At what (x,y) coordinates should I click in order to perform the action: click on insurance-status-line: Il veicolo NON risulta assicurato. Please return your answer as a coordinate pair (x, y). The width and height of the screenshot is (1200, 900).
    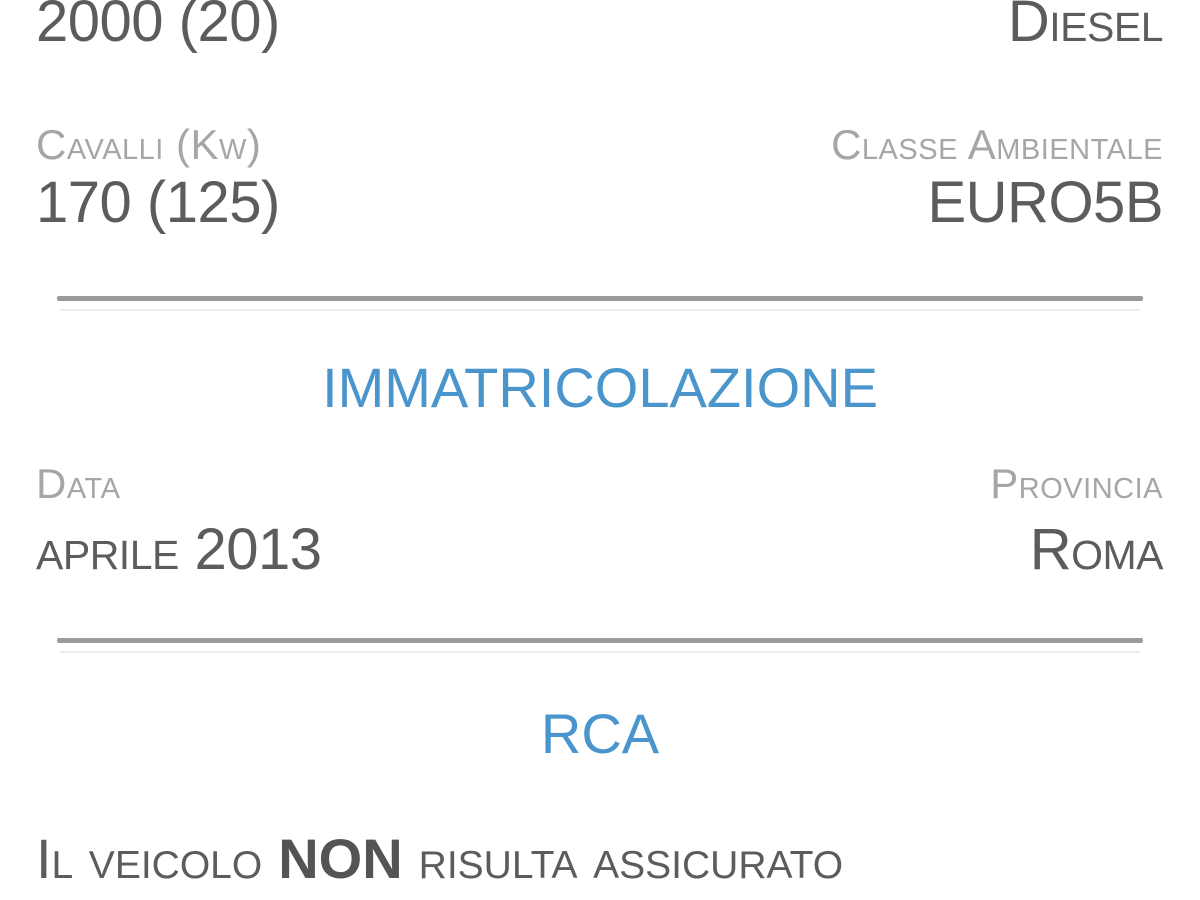
    Looking at the image, I should click on (439, 859).